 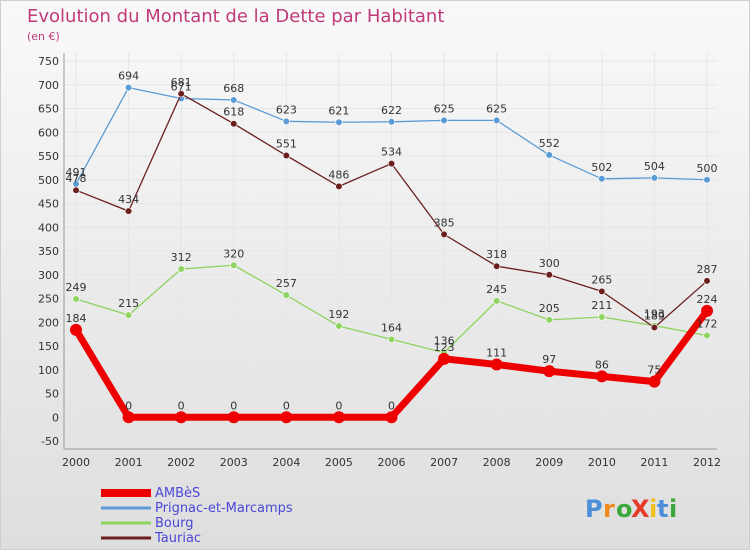 What do you see at coordinates (444, 108) in the screenshot?
I see `data-label-1: 625` at bounding box center [444, 108].